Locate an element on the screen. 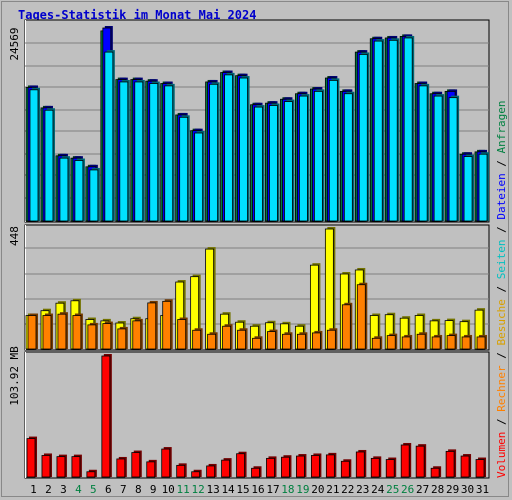 The height and width of the screenshot is (500, 512). y-max-label-3: 103.92 MB is located at coordinates (14, 376).